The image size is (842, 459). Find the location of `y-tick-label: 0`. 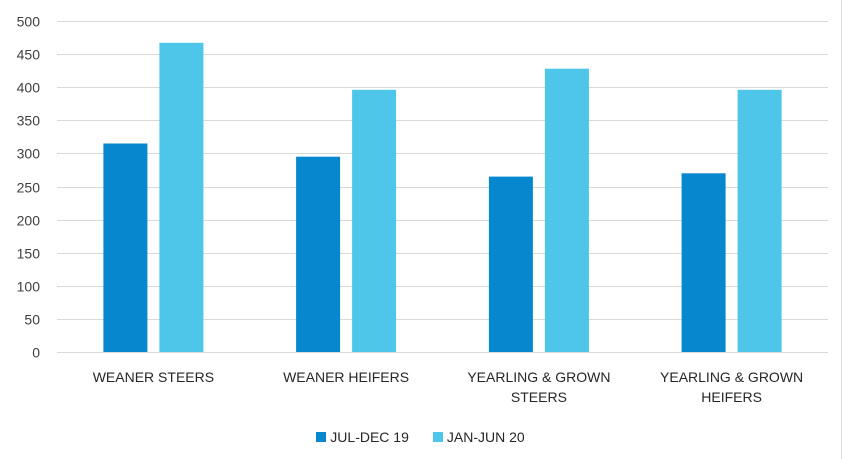

y-tick-label: 0 is located at coordinates (36, 353).